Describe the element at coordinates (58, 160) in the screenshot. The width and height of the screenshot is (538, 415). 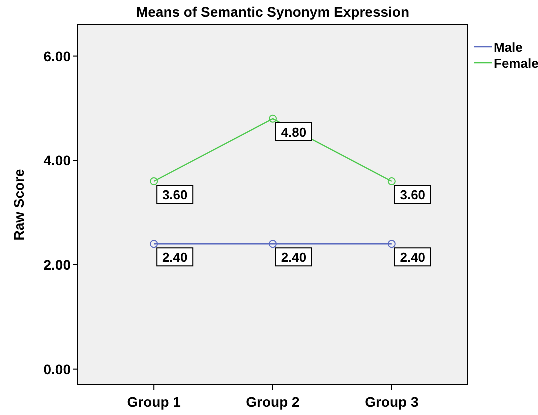
I see `y-tick-label: 4.00` at that location.